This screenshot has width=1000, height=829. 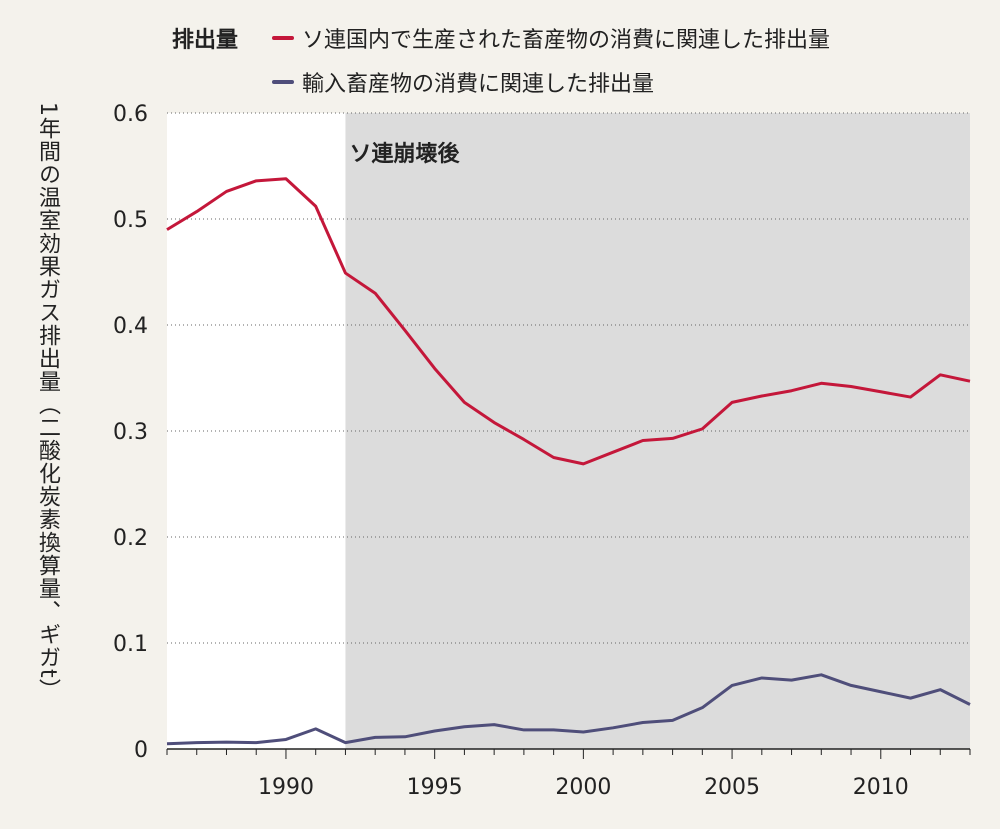 What do you see at coordinates (141, 750) in the screenshot?
I see `y-tick-label: 0` at bounding box center [141, 750].